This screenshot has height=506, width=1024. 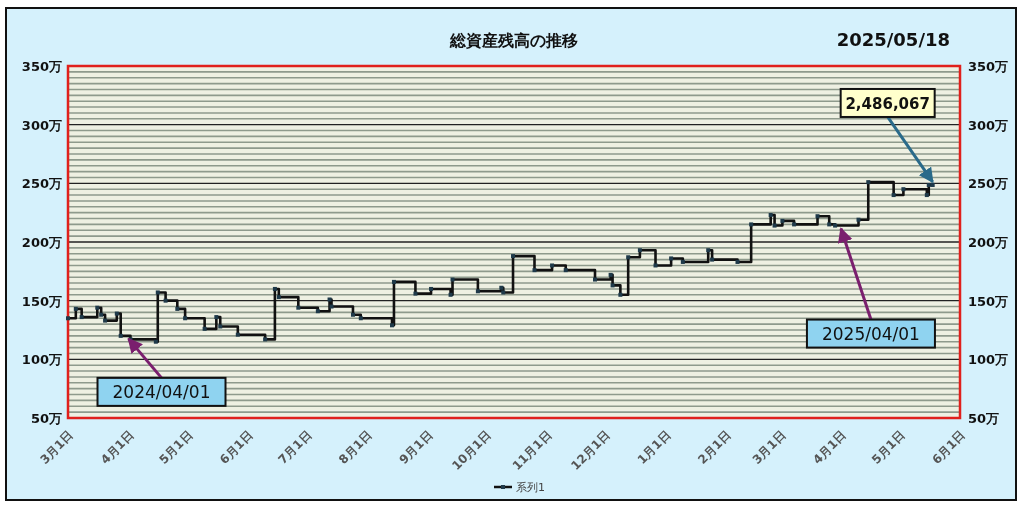 I want to click on y2-tick-label: 200万, so click(x=988, y=242).